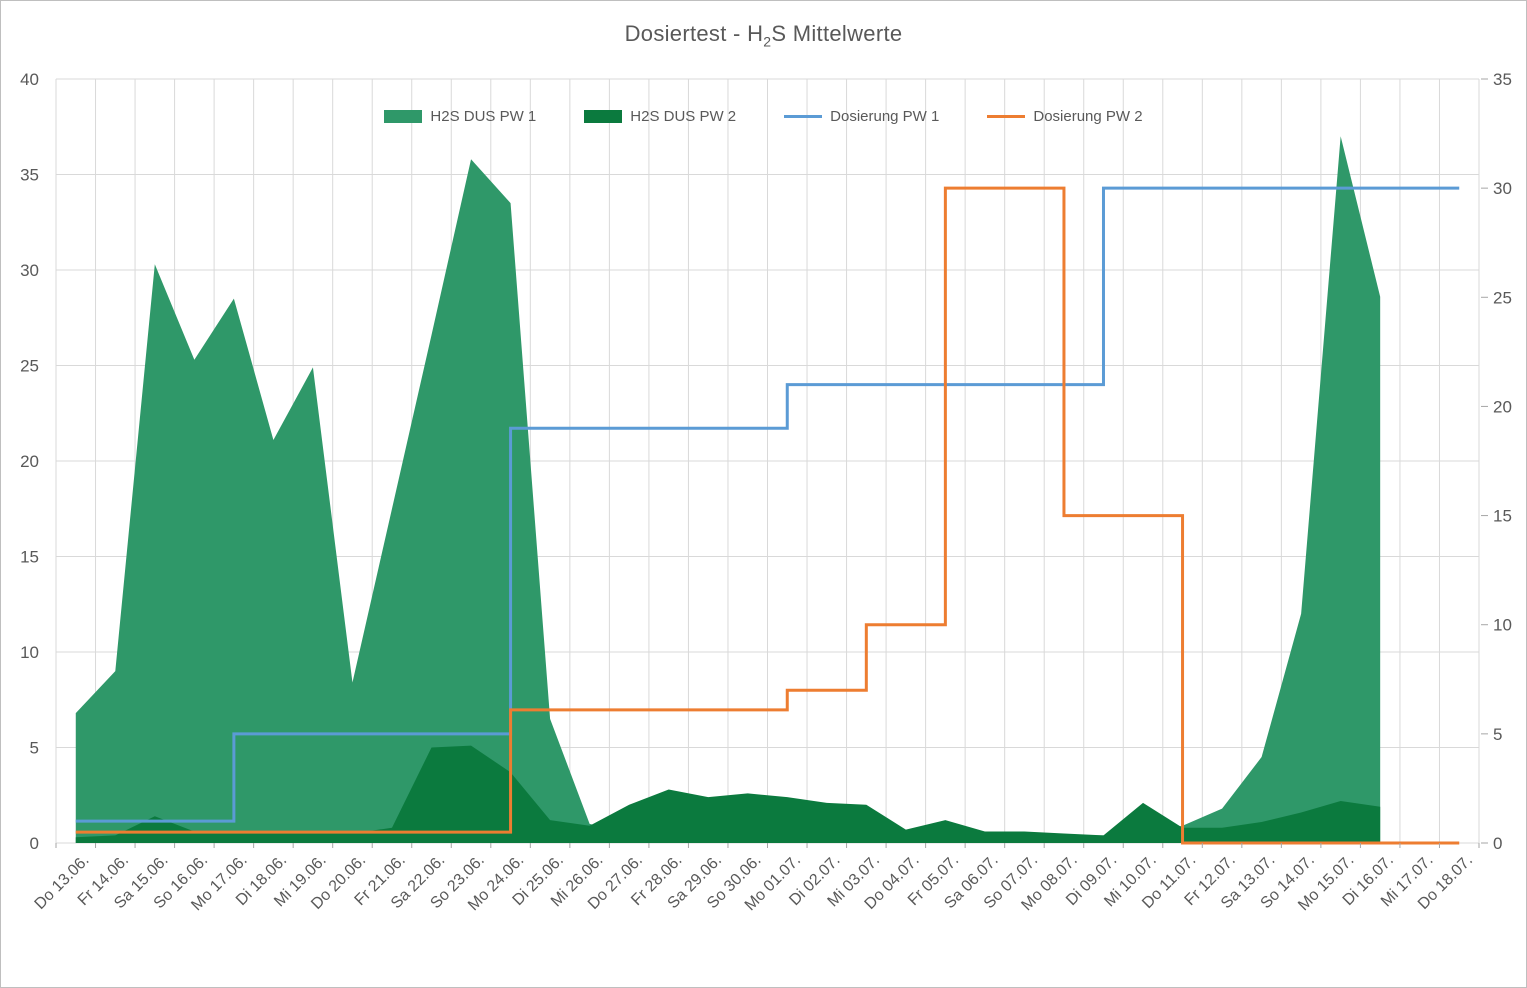 The width and height of the screenshot is (1527, 988). I want to click on left-axis-label: 35, so click(29, 175).